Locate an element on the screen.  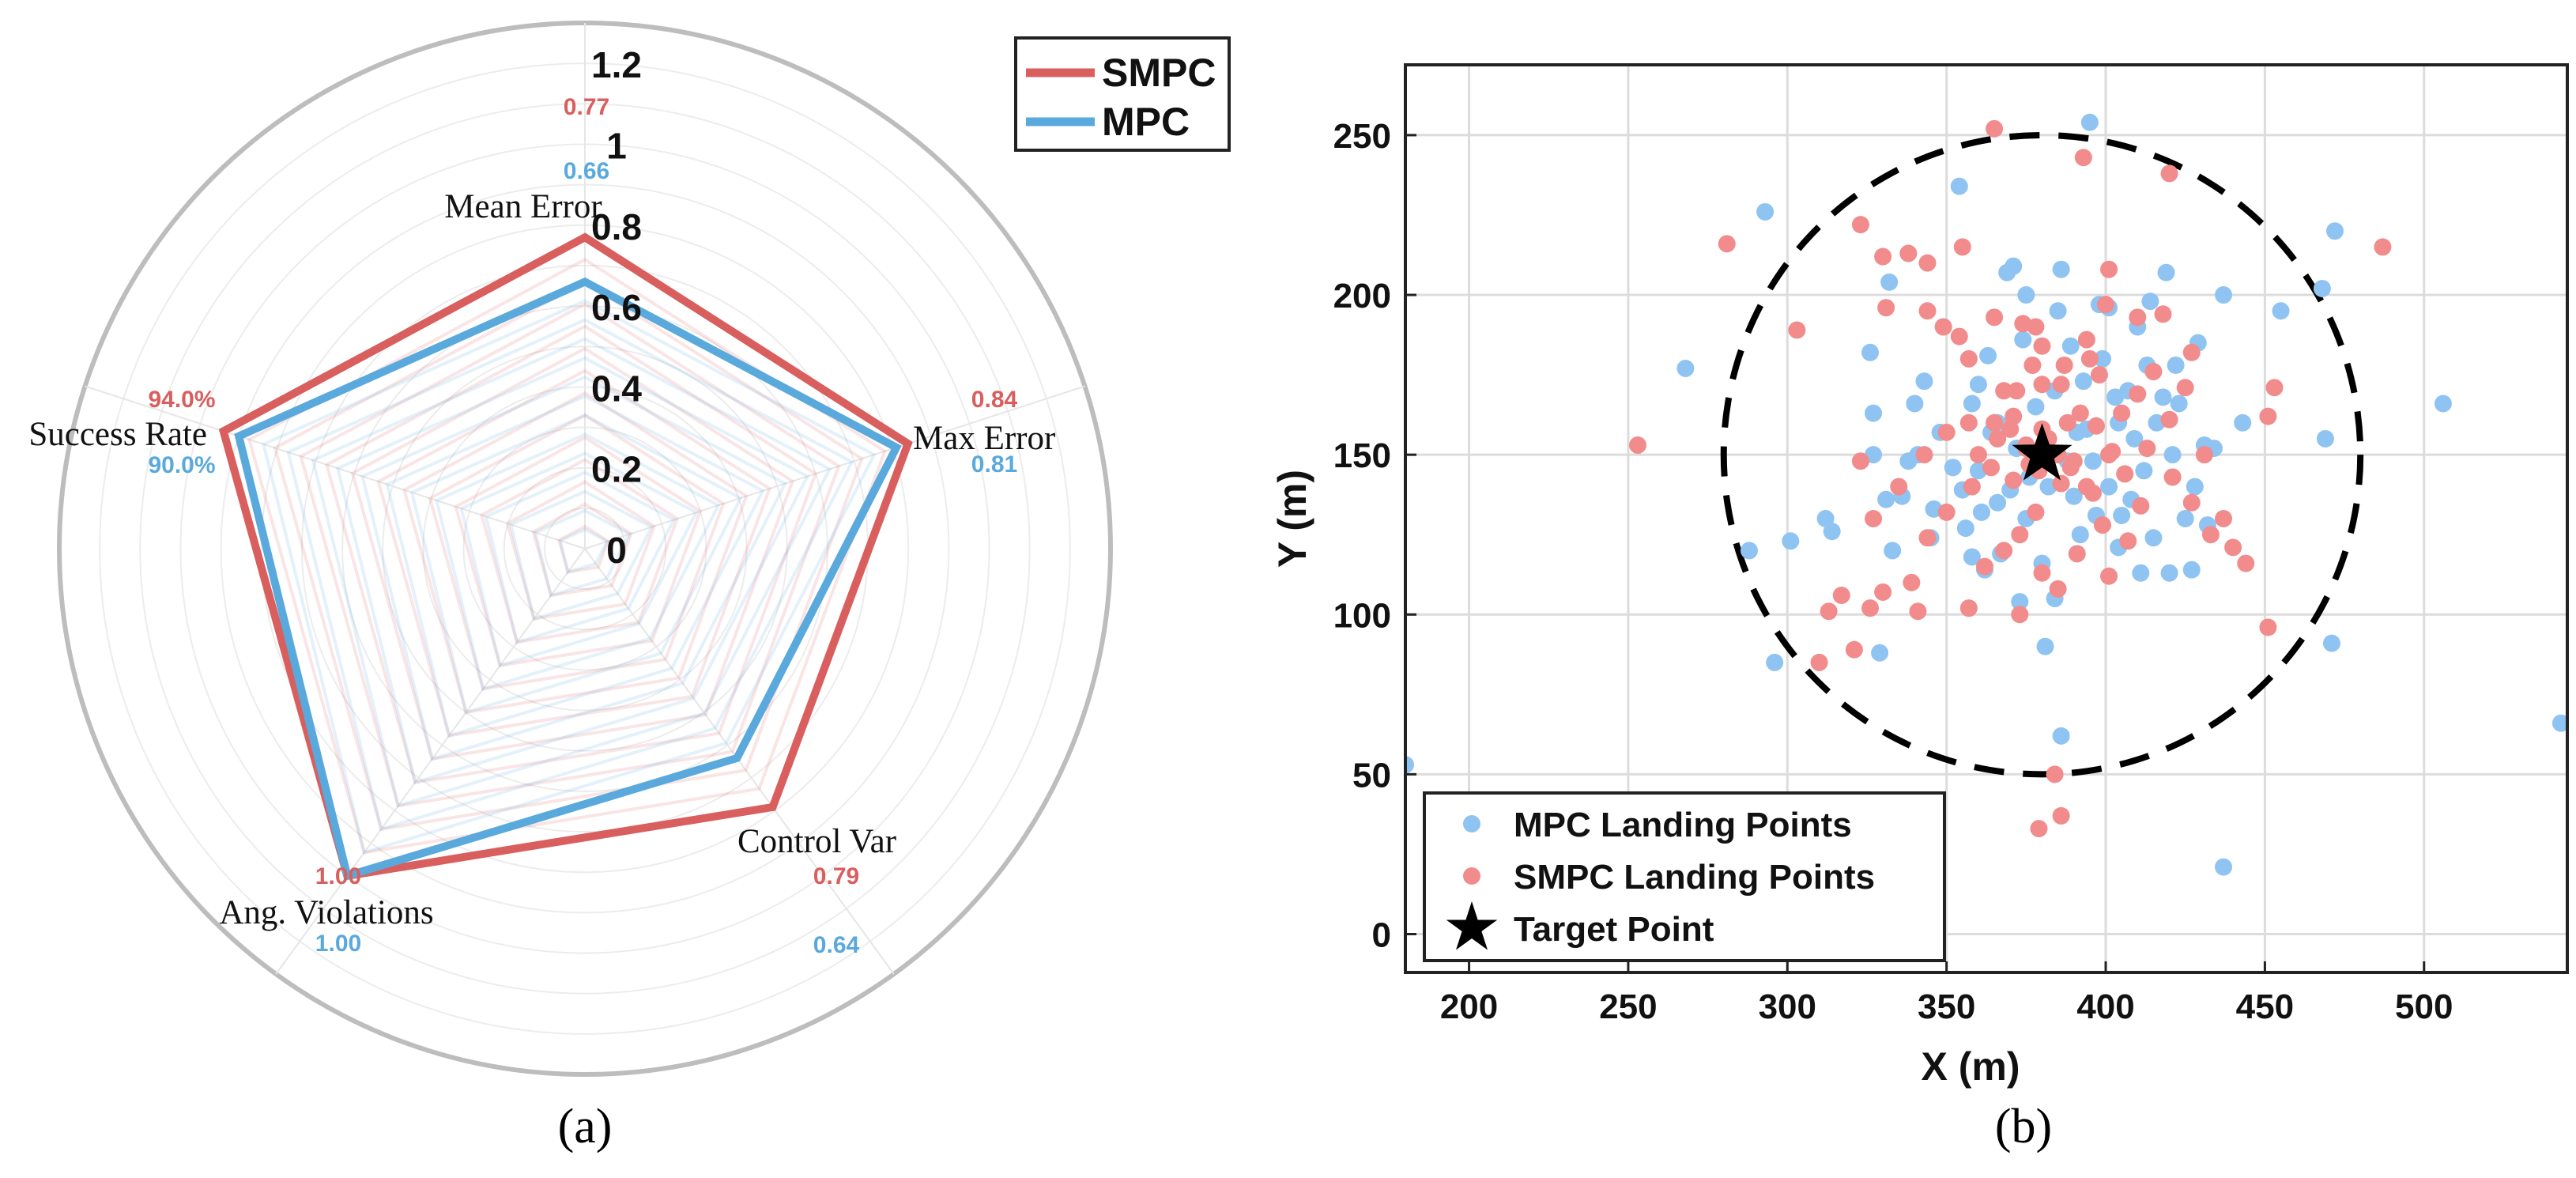
scatter-y-axis-label: Y (m) is located at coordinates (1292, 519).